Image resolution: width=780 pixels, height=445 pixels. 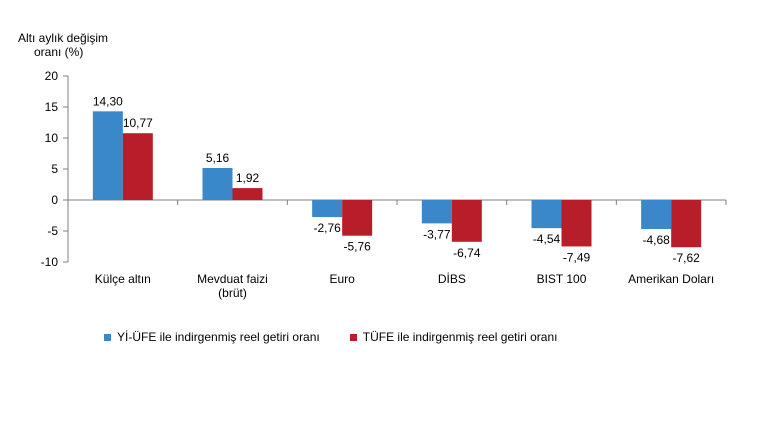 I want to click on x-category-label: Euro, so click(x=342, y=279).